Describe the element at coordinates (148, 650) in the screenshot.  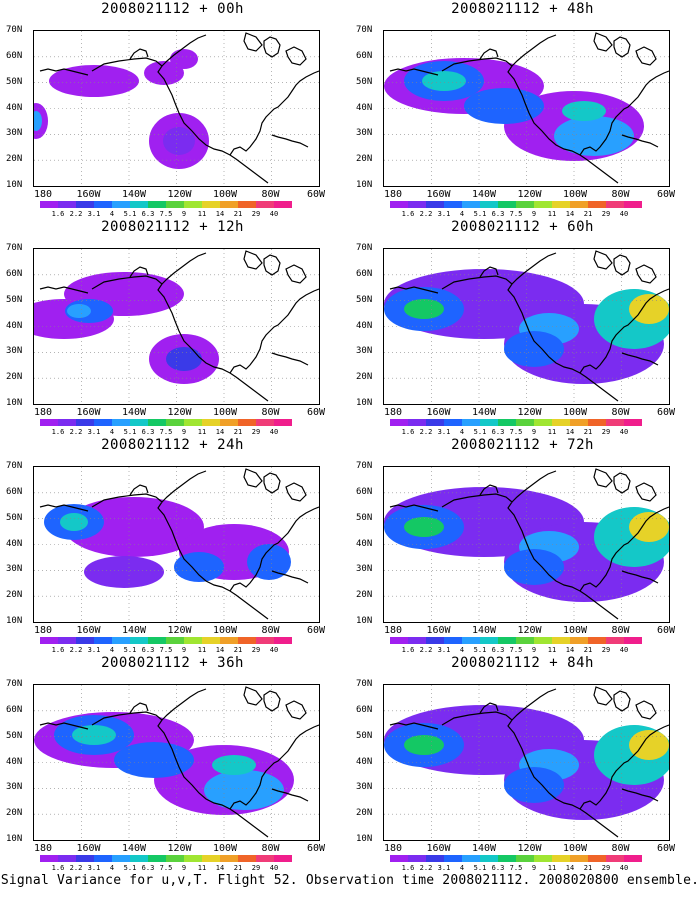
I see `colorbar-label: 6.3` at that location.